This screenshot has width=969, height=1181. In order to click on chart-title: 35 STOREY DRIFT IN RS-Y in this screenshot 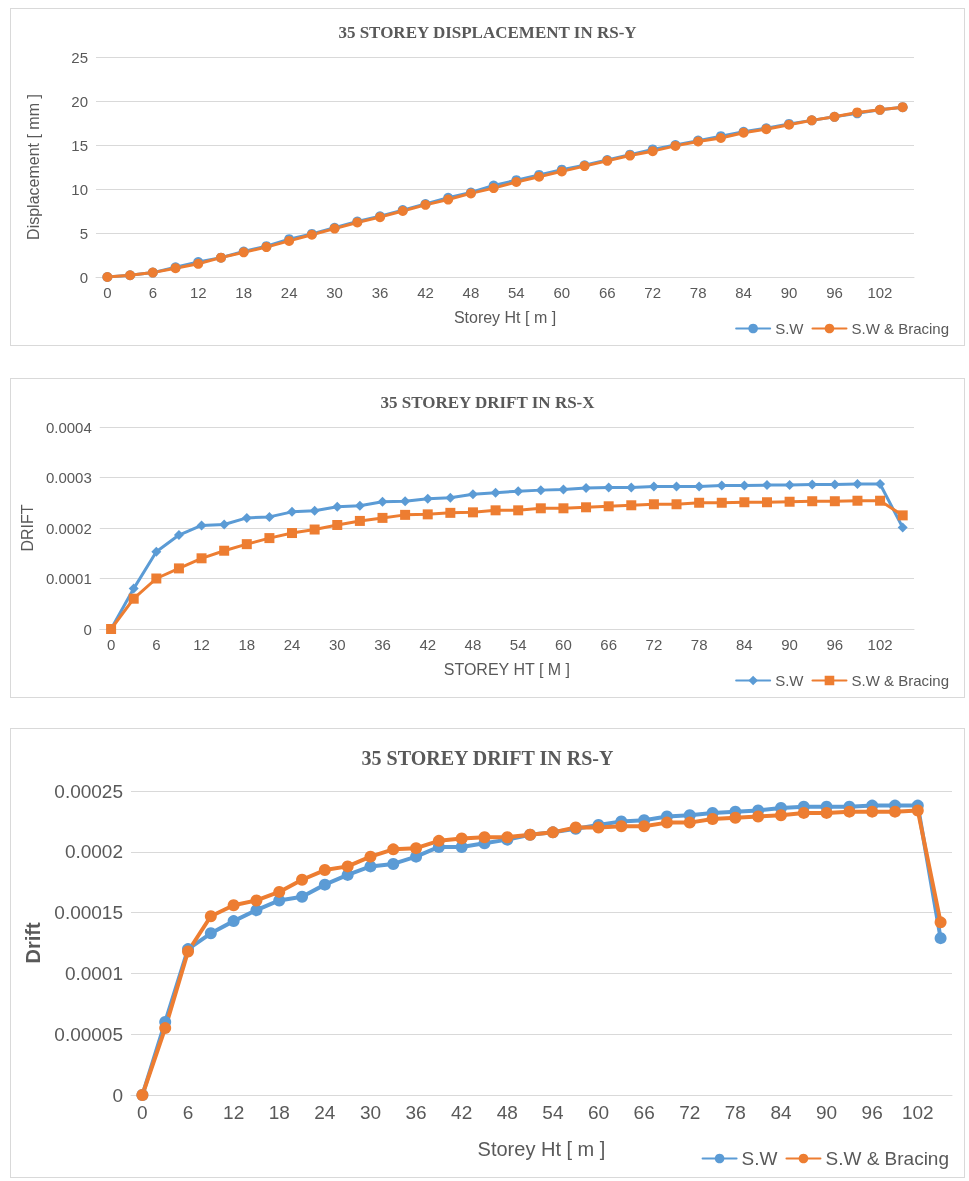, I will do `click(488, 758)`.